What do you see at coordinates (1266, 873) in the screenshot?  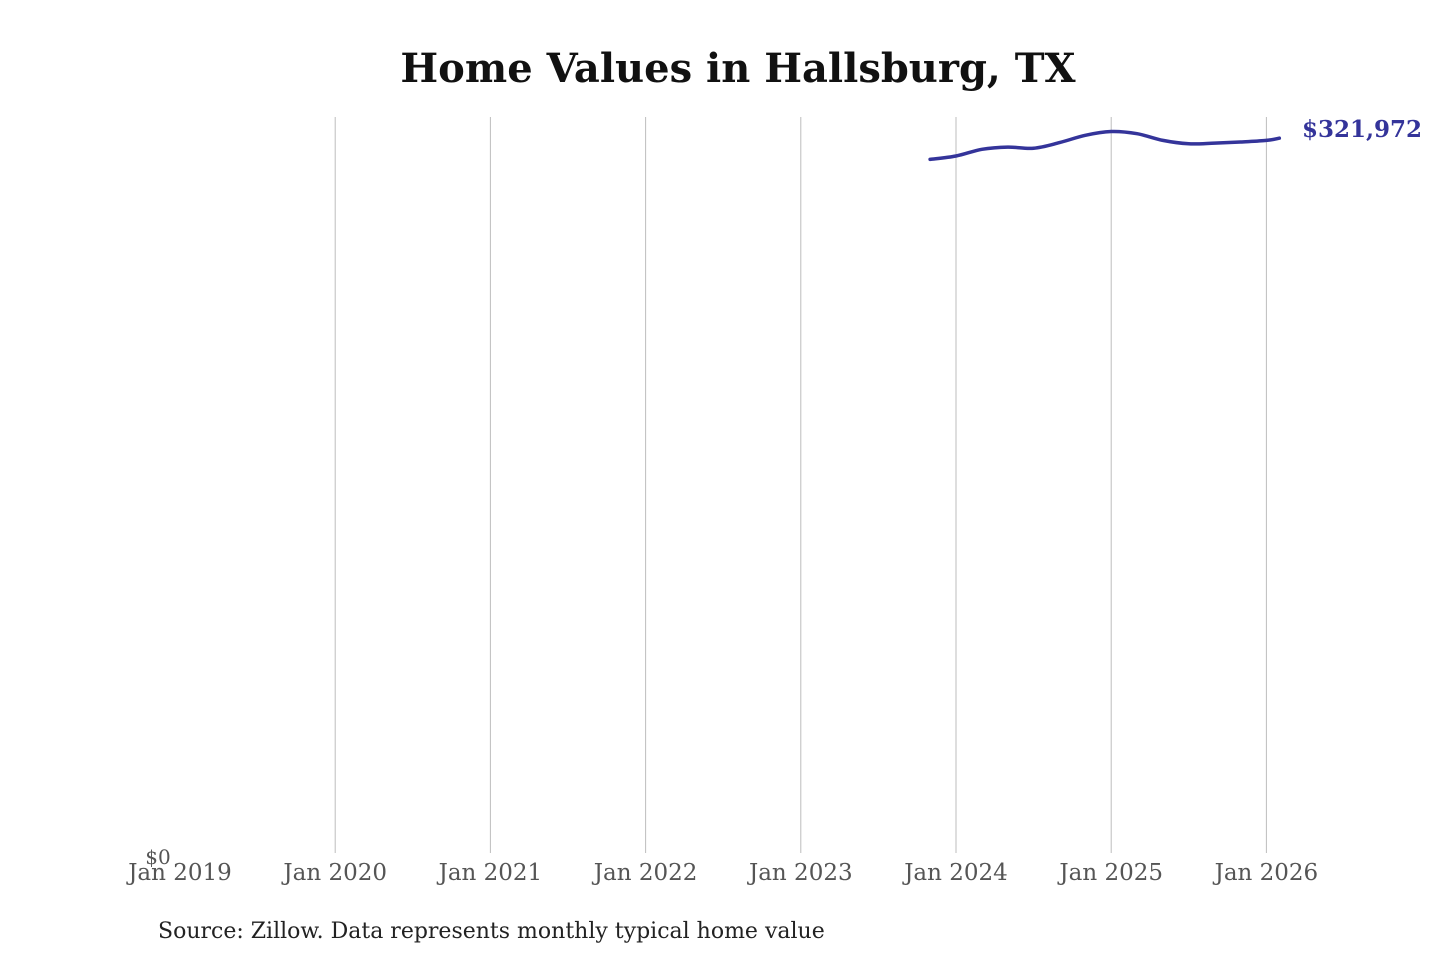 I see `x-tick-label: Jan 2026` at bounding box center [1266, 873].